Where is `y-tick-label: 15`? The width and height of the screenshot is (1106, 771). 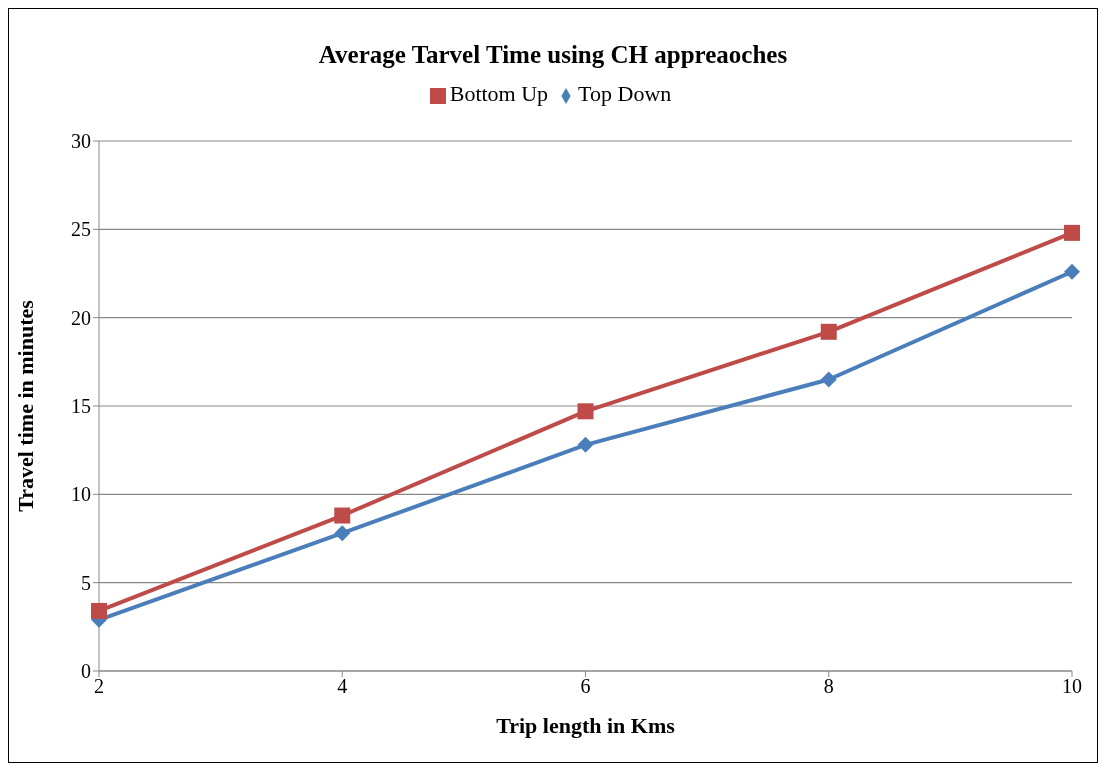
y-tick-label: 15 is located at coordinates (81, 406).